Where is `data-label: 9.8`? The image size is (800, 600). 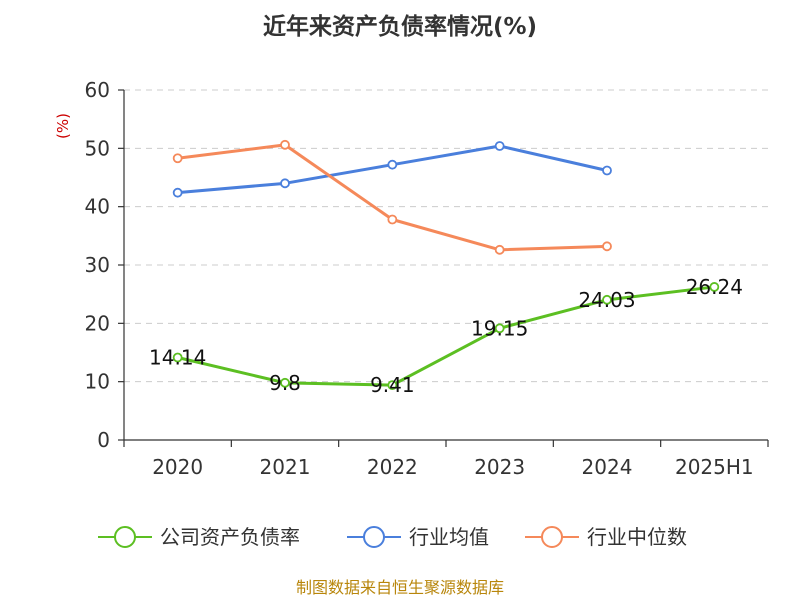
data-label: 9.8 is located at coordinates (285, 383).